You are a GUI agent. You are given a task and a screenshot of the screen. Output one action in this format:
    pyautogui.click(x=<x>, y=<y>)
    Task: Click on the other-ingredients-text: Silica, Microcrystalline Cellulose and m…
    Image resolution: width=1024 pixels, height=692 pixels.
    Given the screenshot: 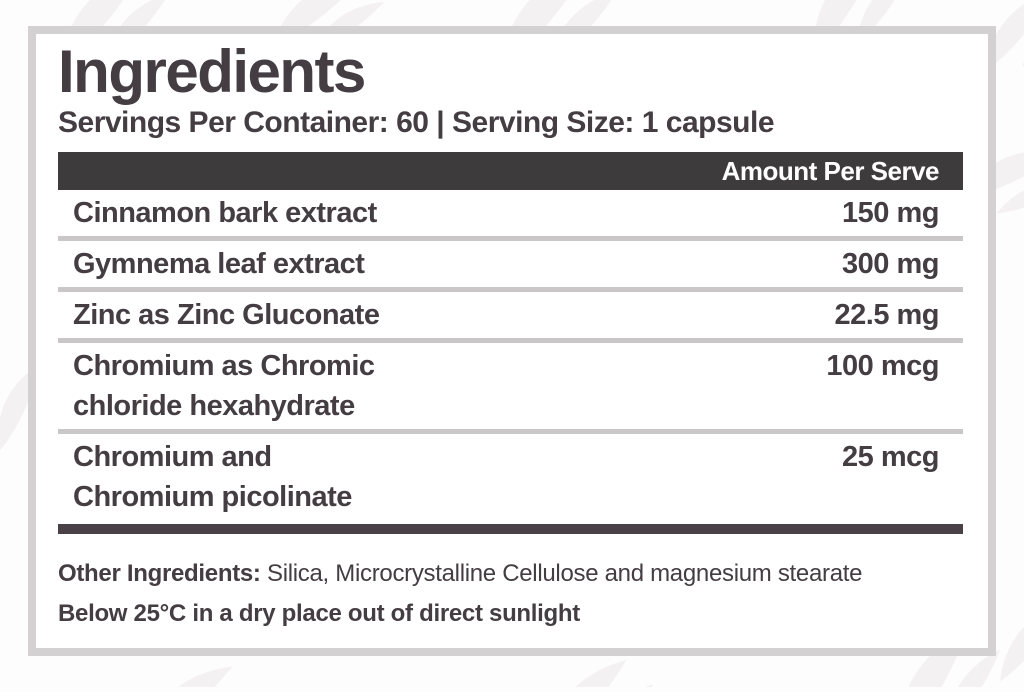 What is the action you would take?
    pyautogui.click(x=565, y=573)
    